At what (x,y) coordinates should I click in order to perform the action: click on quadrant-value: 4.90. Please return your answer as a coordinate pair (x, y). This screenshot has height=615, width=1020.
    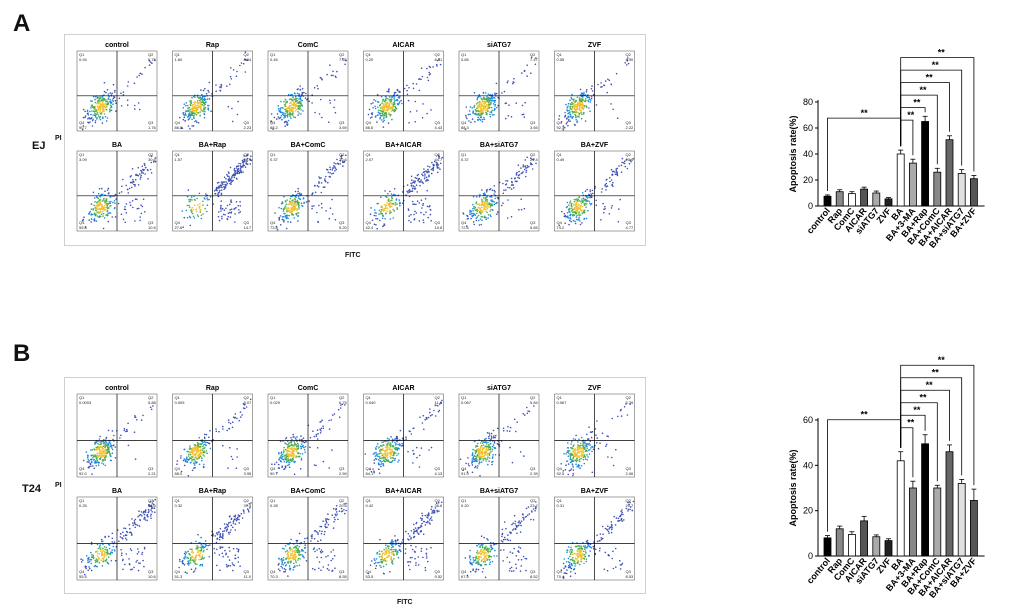
    Looking at the image, I should click on (630, 59).